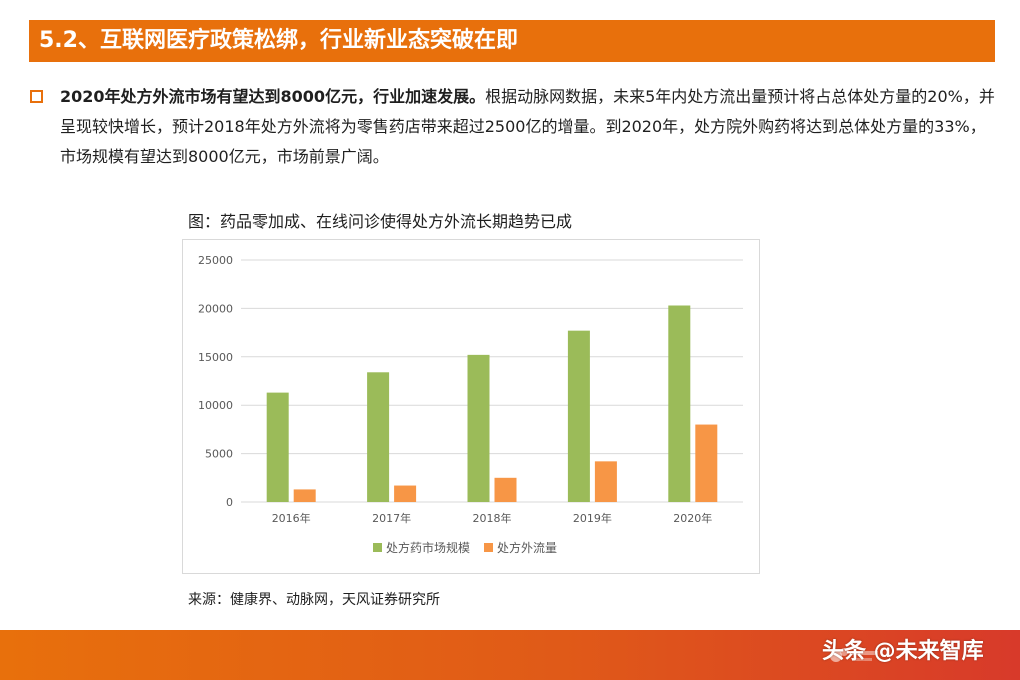  What do you see at coordinates (215, 357) in the screenshot?
I see `y-tick-label: 15000` at bounding box center [215, 357].